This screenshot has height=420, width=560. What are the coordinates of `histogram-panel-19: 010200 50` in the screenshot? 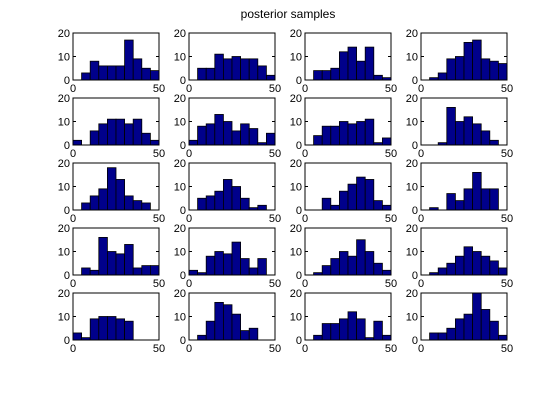 It's located at (343, 321).